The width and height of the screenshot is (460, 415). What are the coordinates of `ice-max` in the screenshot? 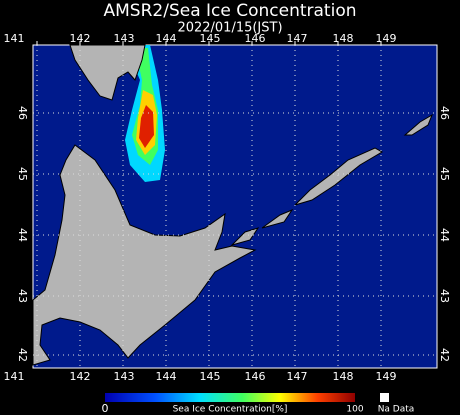 It's located at (146, 126).